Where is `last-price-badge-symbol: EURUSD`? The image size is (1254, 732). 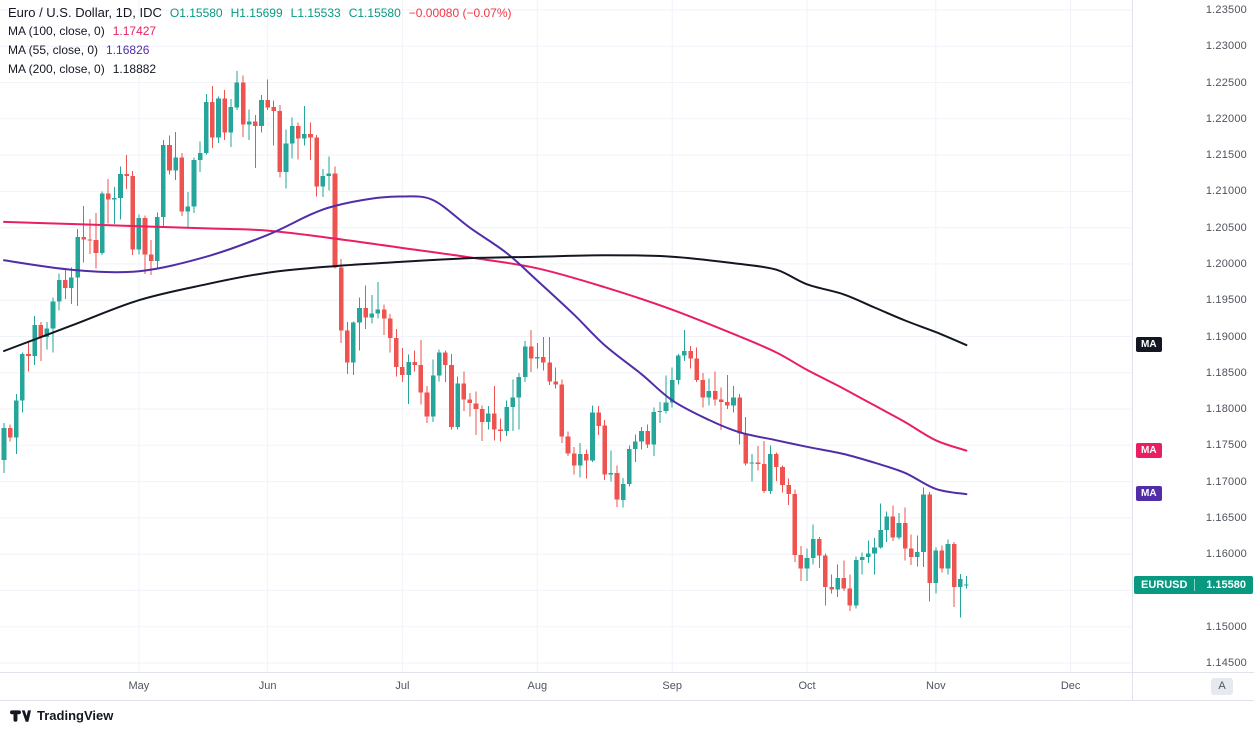
last-price-badge-symbol: EURUSD is located at coordinates (1168, 584).